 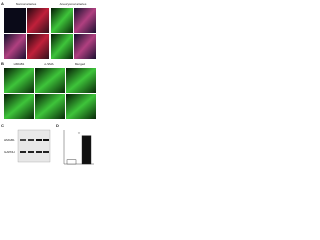 What do you see at coordinates (26, 4) in the screenshot?
I see `column-header: Normal arteries` at bounding box center [26, 4].